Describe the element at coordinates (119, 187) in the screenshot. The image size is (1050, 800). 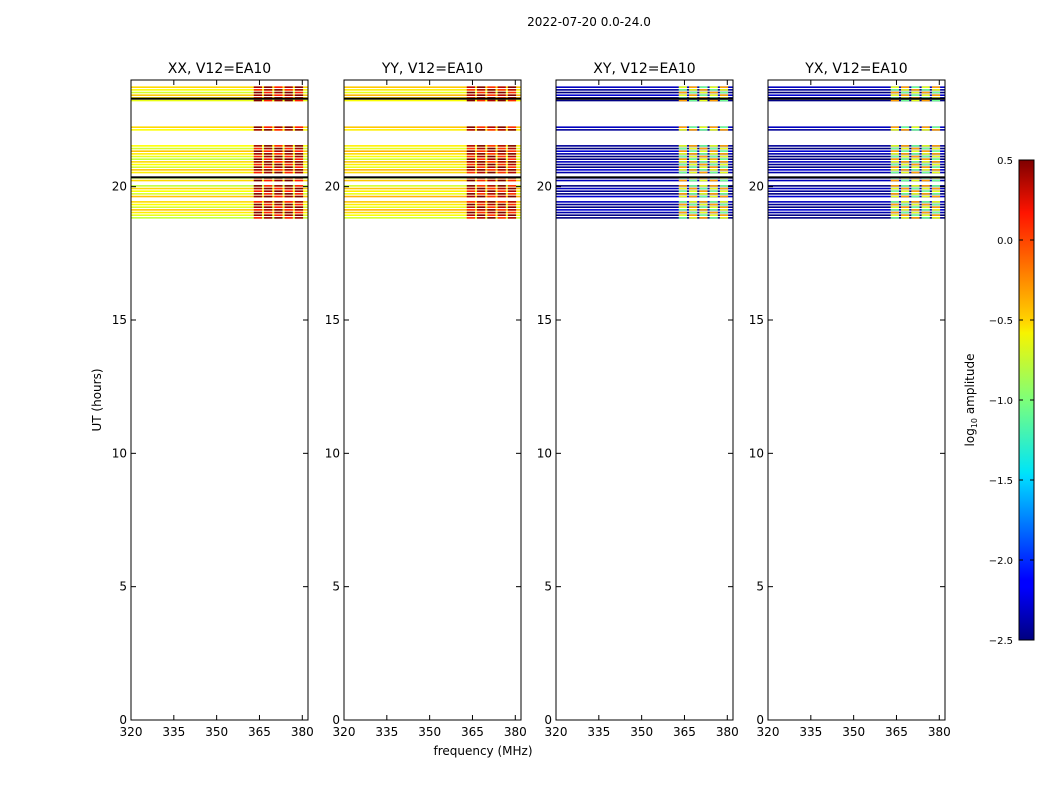
I see `y-tick-label: 20` at that location.